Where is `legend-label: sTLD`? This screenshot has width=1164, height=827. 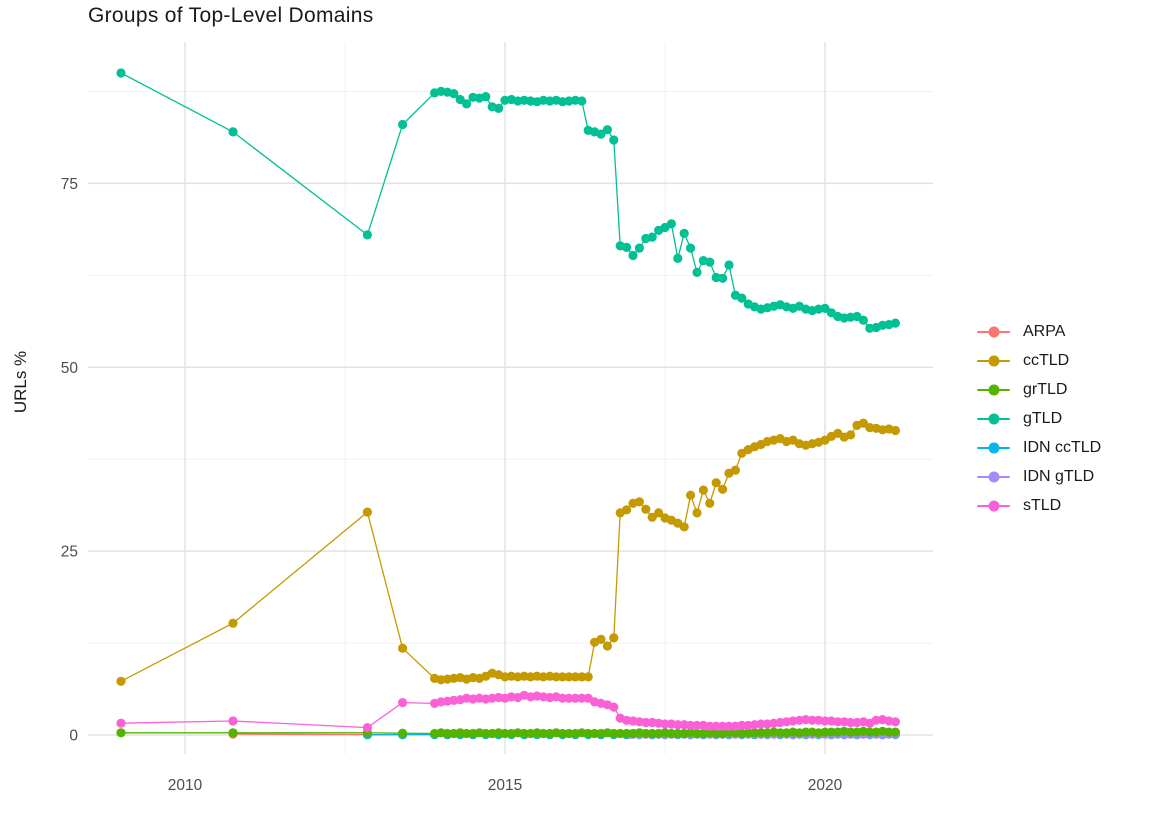 legend-label: sTLD is located at coordinates (1042, 505).